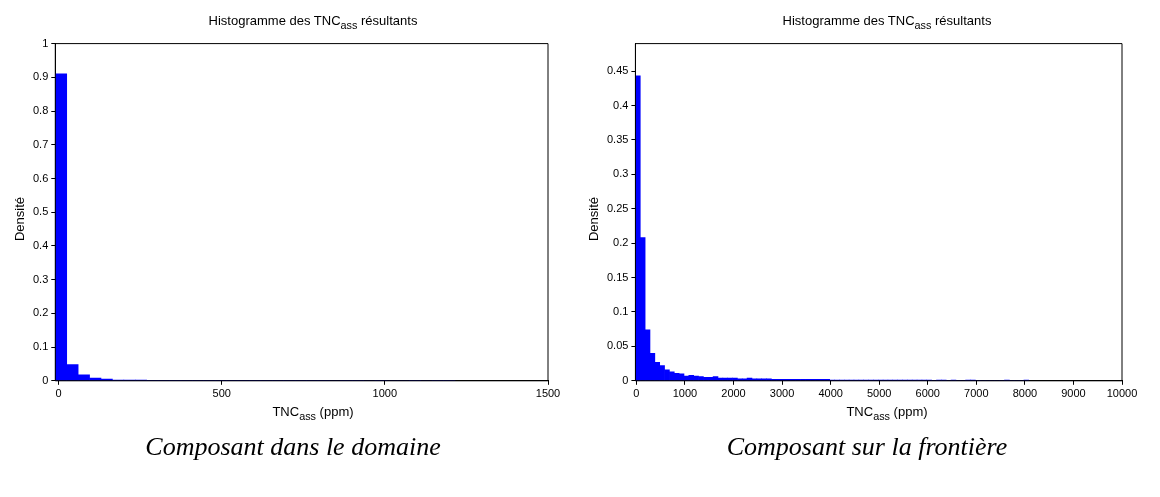 Image resolution: width=1160 pixels, height=497 pixels. I want to click on y-tick-label: 0.5, so click(40, 211).